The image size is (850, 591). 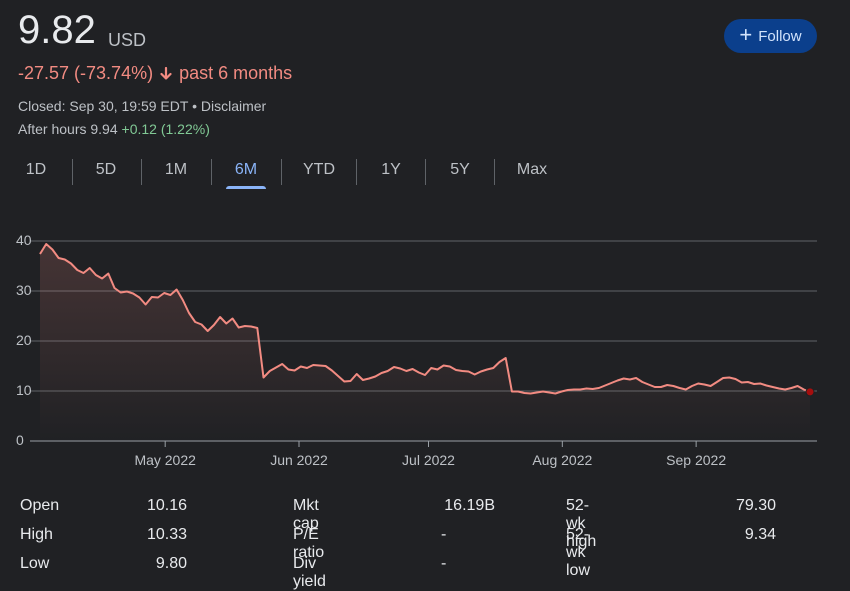 I want to click on stat-open-value: 10.16, so click(x=166, y=505).